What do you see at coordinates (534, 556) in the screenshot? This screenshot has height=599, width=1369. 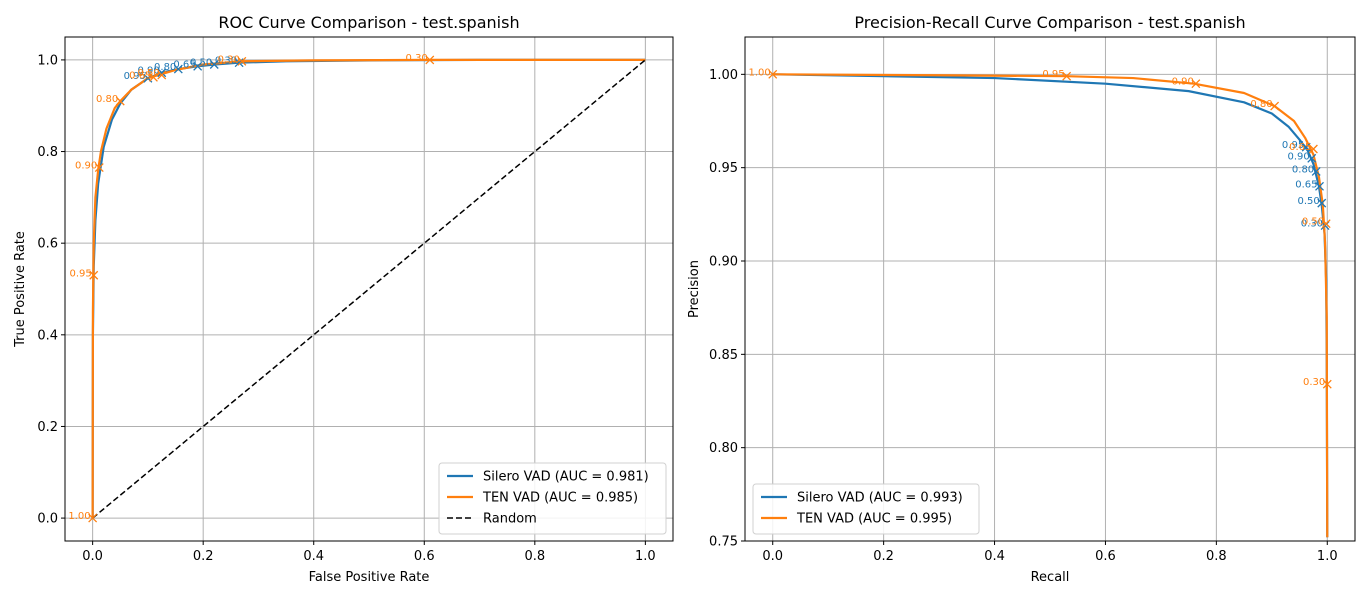 I see `roc-x-tick-label: 0.8` at bounding box center [534, 556].